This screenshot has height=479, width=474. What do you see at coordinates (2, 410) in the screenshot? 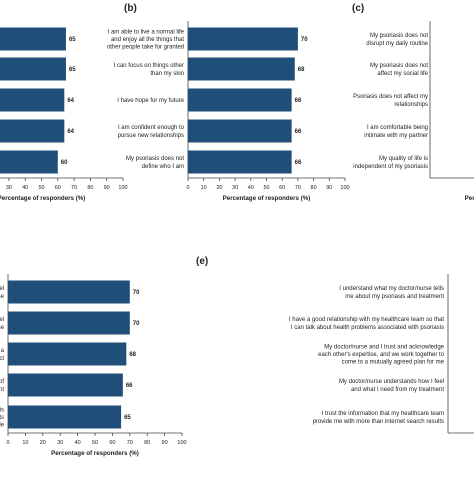
I see `category-label: my psoriasis` at bounding box center [2, 410].